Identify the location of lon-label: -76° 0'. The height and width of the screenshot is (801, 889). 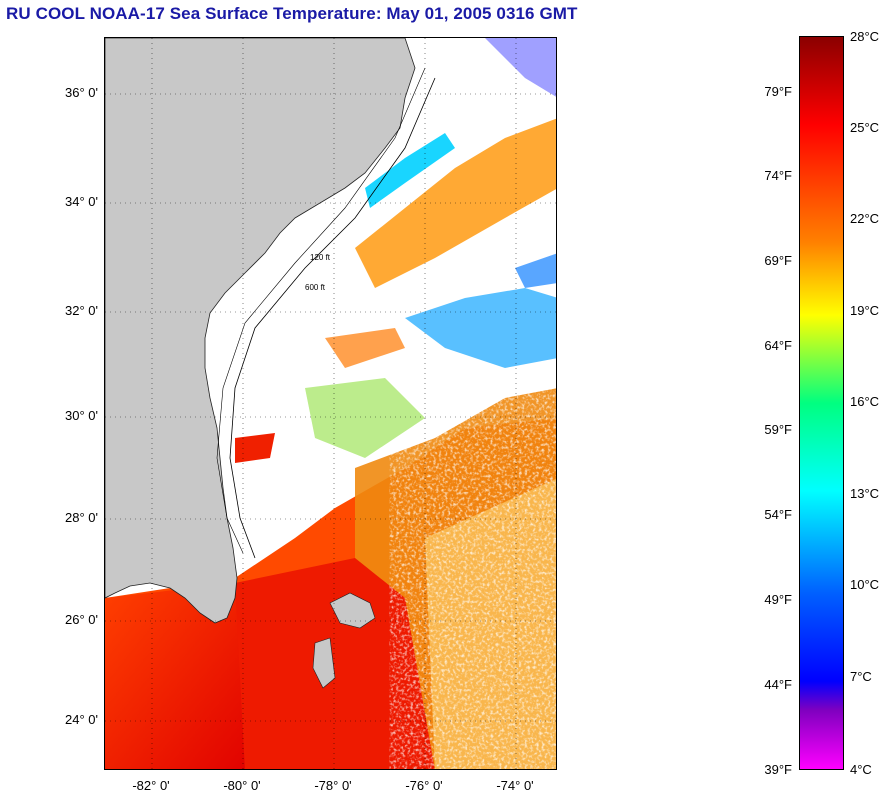
(424, 785).